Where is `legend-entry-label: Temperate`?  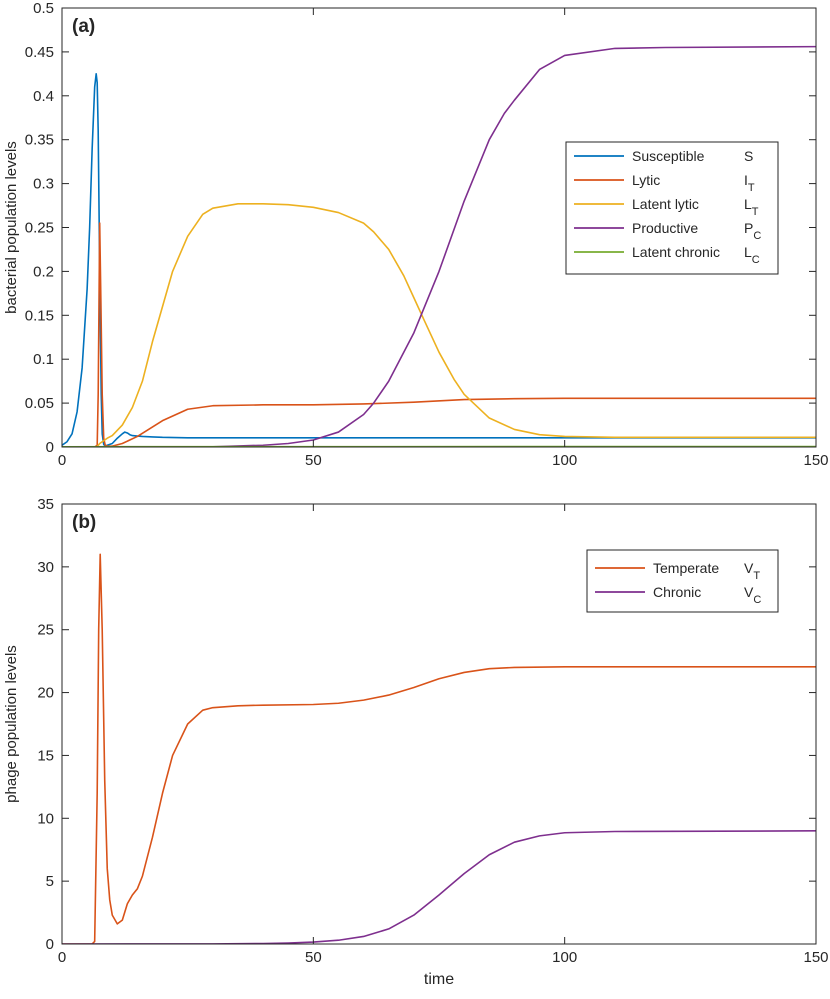
legend-entry-label: Temperate is located at coordinates (686, 568).